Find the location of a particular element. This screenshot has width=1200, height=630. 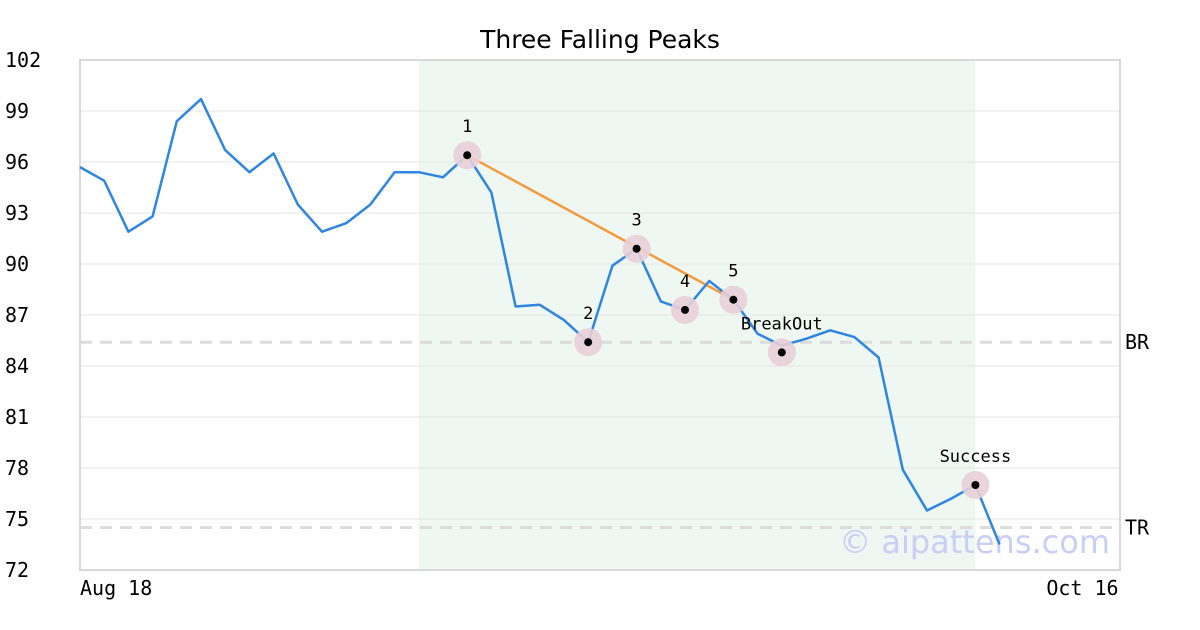

annotation-label-2: 2 is located at coordinates (588, 314).